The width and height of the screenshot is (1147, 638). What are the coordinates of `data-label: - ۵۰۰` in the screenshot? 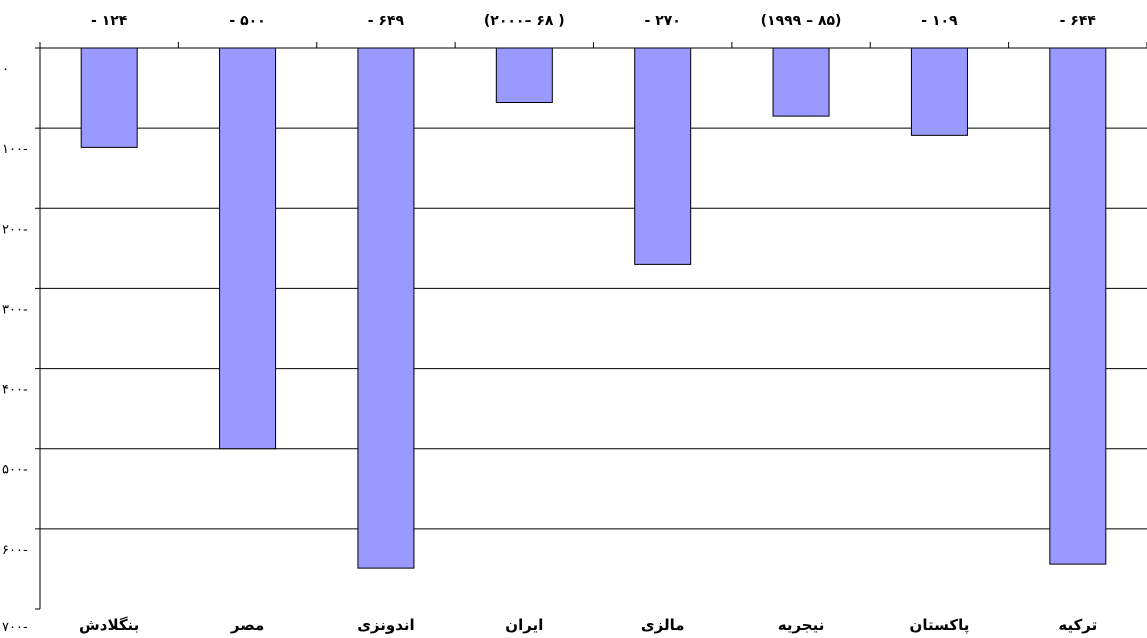 It's located at (247, 21).